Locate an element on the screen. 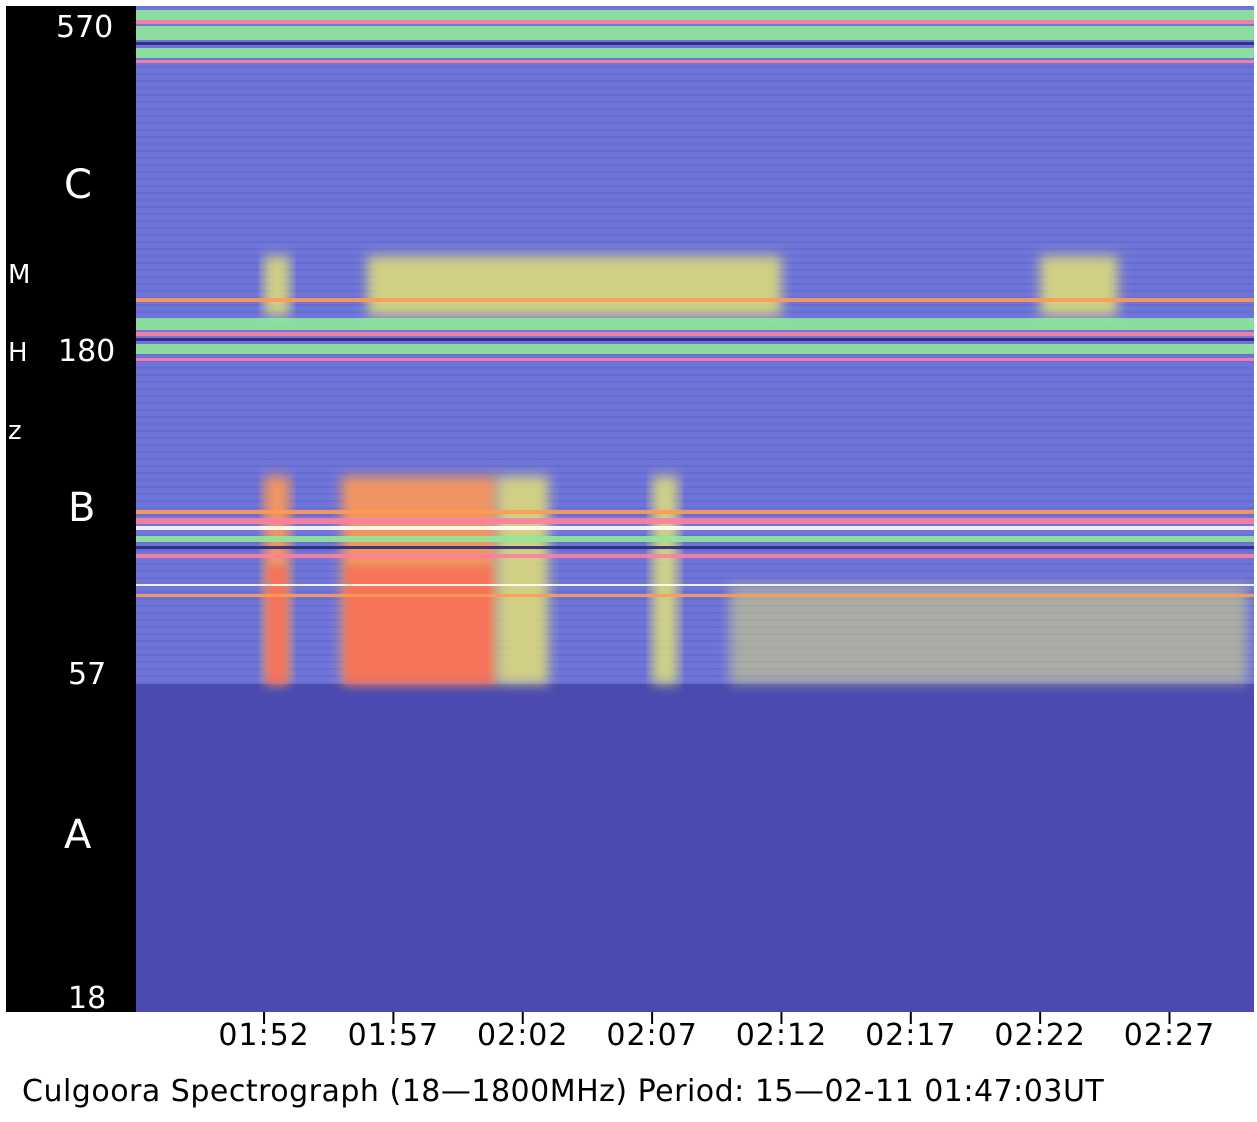  y-axis-panel is located at coordinates (71, 509).